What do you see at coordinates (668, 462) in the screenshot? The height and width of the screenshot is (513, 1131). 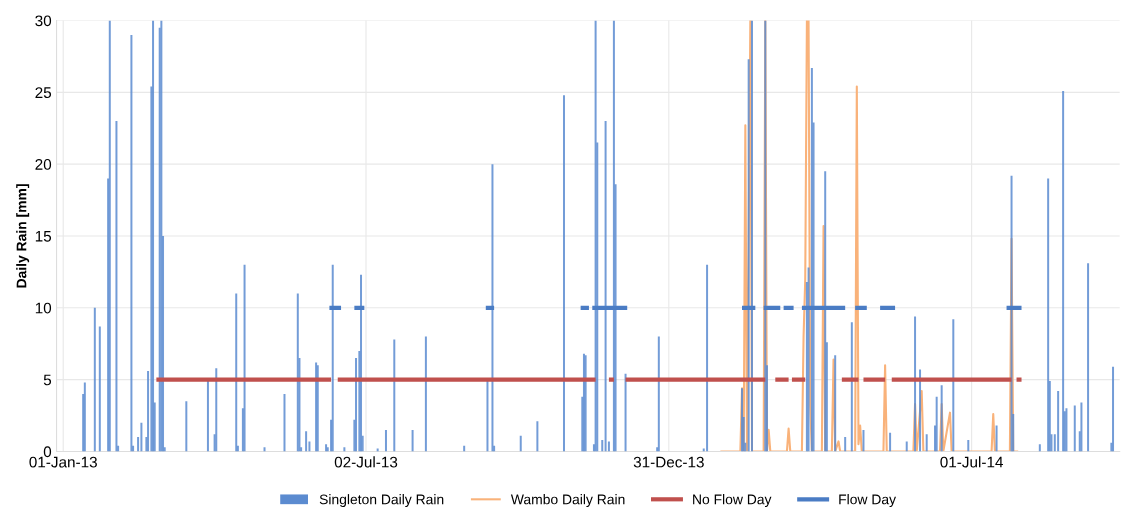 I see `x-tick-label: 31-Dec-13` at bounding box center [668, 462].